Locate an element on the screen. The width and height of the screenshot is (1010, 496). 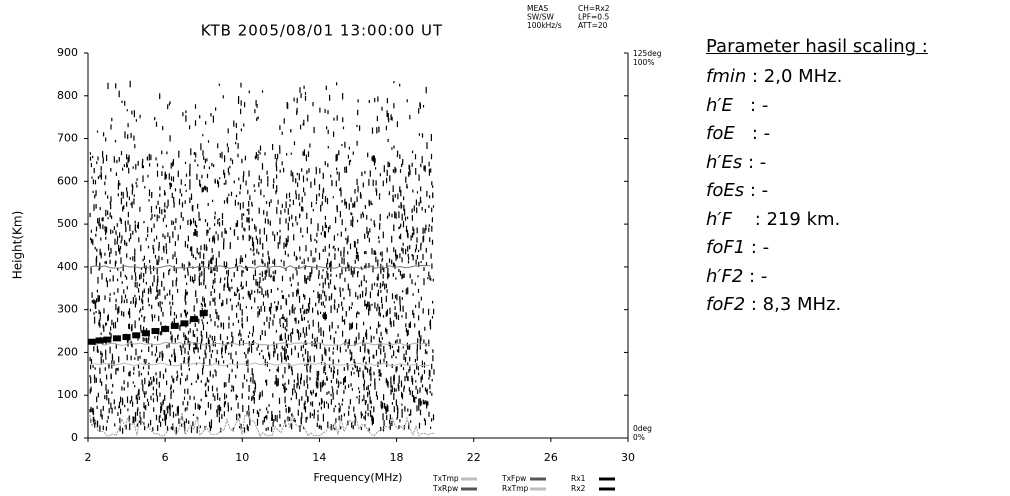
param-name: foE is located at coordinates (720, 133).